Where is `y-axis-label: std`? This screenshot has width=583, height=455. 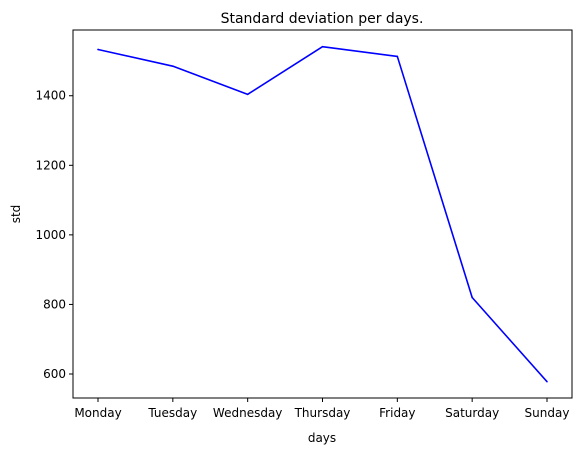 y-axis-label: std is located at coordinates (16, 214).